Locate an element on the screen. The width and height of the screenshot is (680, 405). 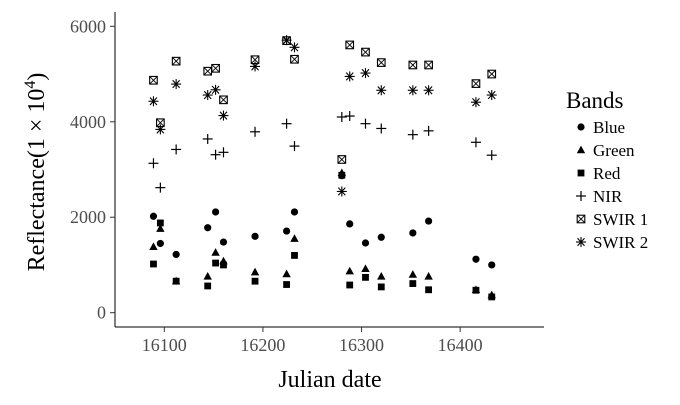
legend: Bands Blue Green Red NIR SWIR 1 SWIR 2 is located at coordinates (607, 170).